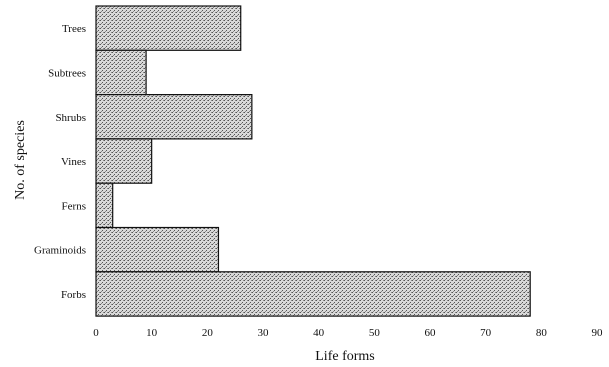  I want to click on x-tick-label: 20, so click(208, 333).